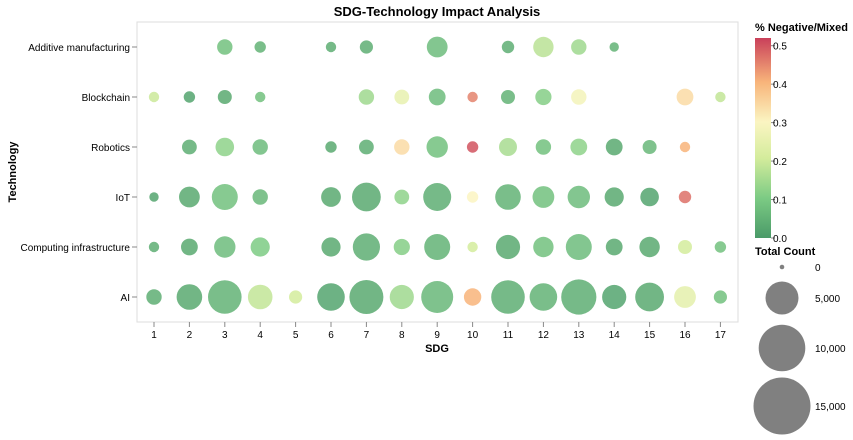 The height and width of the screenshot is (440, 853). I want to click on x-tick-label: 12, so click(544, 335).